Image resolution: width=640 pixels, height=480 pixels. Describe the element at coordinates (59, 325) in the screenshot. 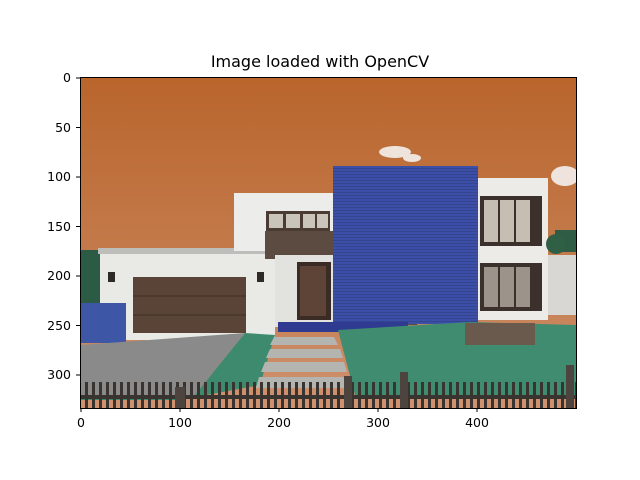

I see `y-tick-label: 250` at that location.